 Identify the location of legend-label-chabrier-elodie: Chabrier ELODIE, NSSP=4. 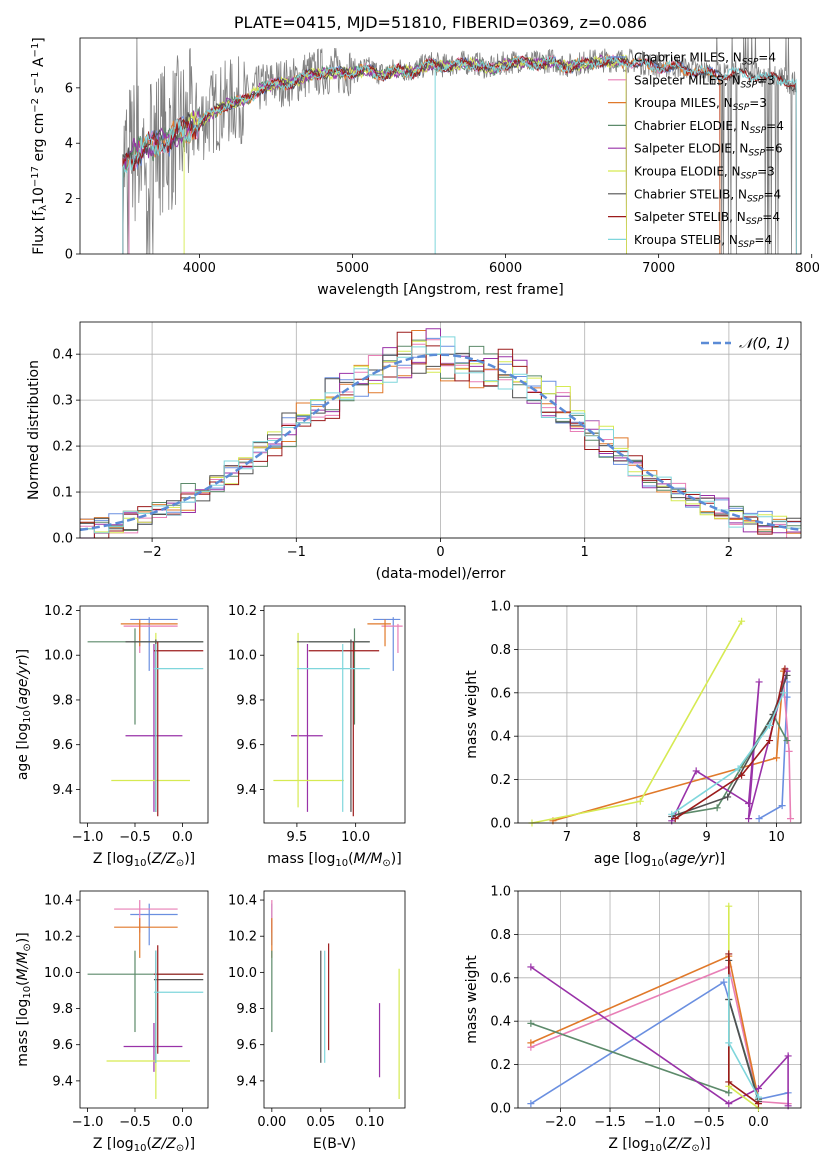
(709, 127).